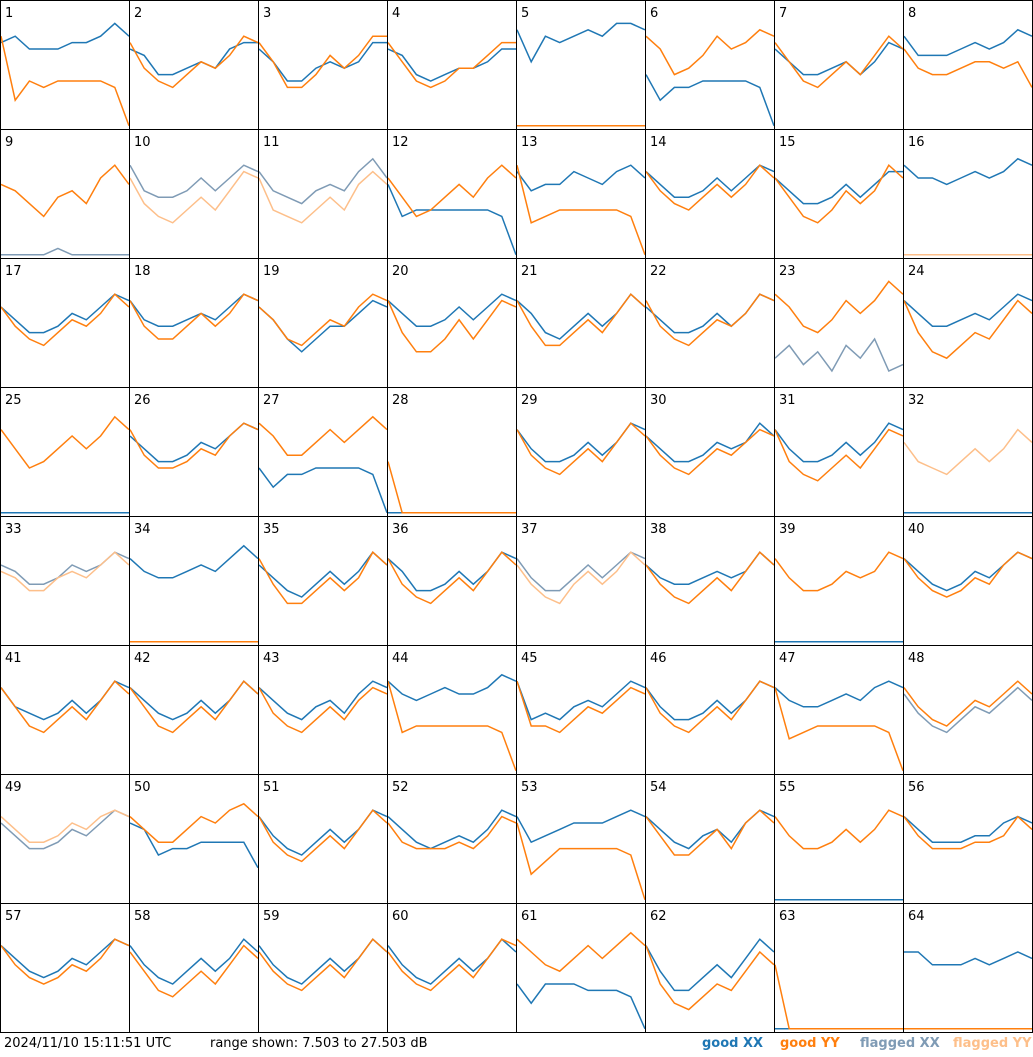  Describe the element at coordinates (529, 142) in the screenshot. I see `panel-label: 13` at that location.